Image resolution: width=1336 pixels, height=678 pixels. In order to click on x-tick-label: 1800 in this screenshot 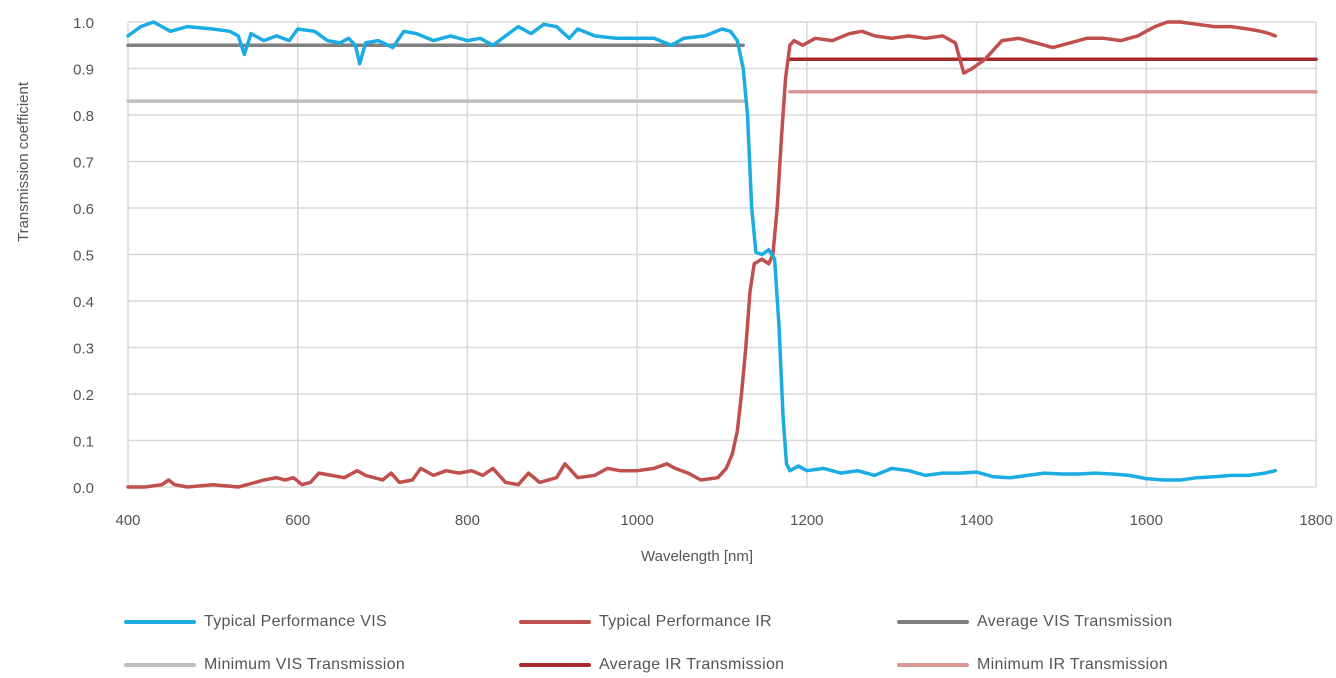, I will do `click(1315, 520)`.